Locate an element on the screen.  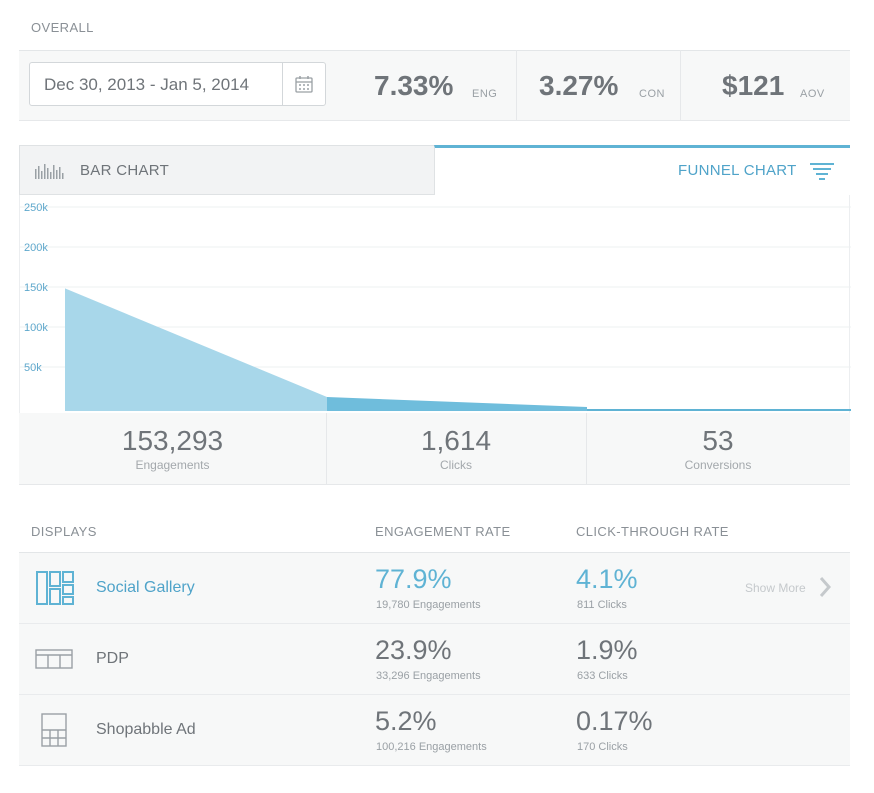
engagement-value: 7.33% is located at coordinates (414, 85).